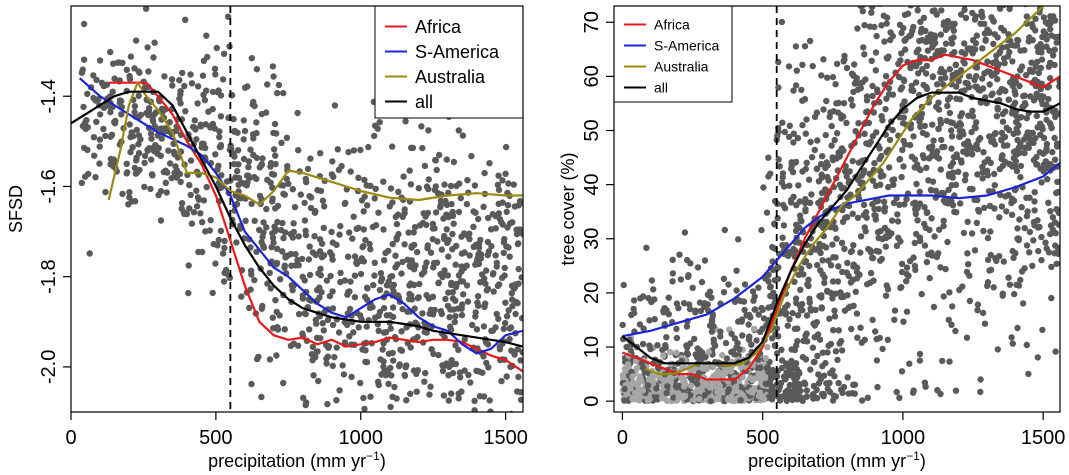 Image resolution: width=1069 pixels, height=475 pixels. I want to click on legend-label: Australia, so click(681, 66).